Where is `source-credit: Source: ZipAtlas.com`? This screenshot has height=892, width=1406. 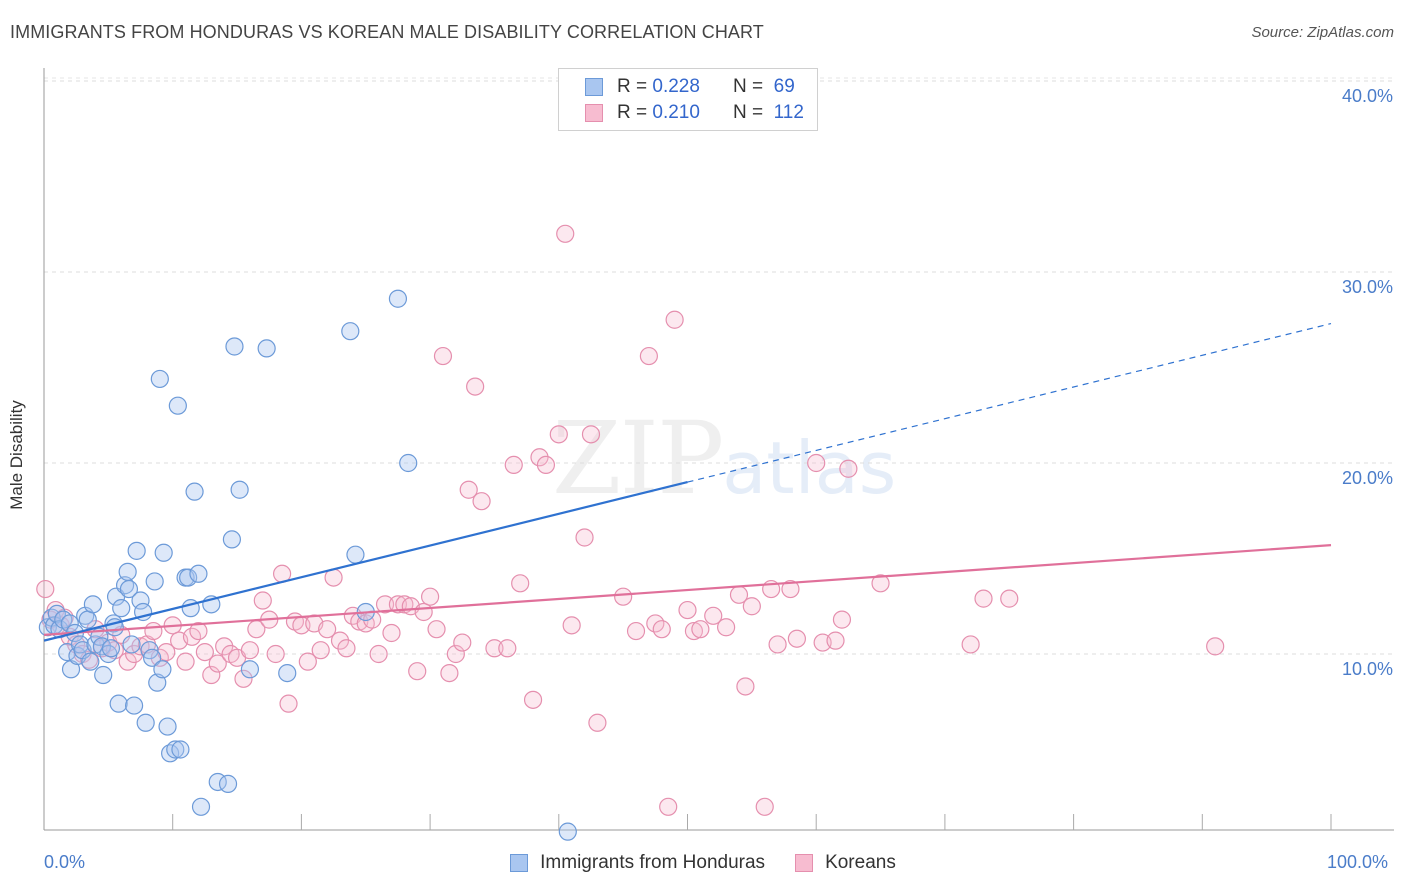
source-credit: Source: ZipAtlas.com is located at coordinates (1322, 32).